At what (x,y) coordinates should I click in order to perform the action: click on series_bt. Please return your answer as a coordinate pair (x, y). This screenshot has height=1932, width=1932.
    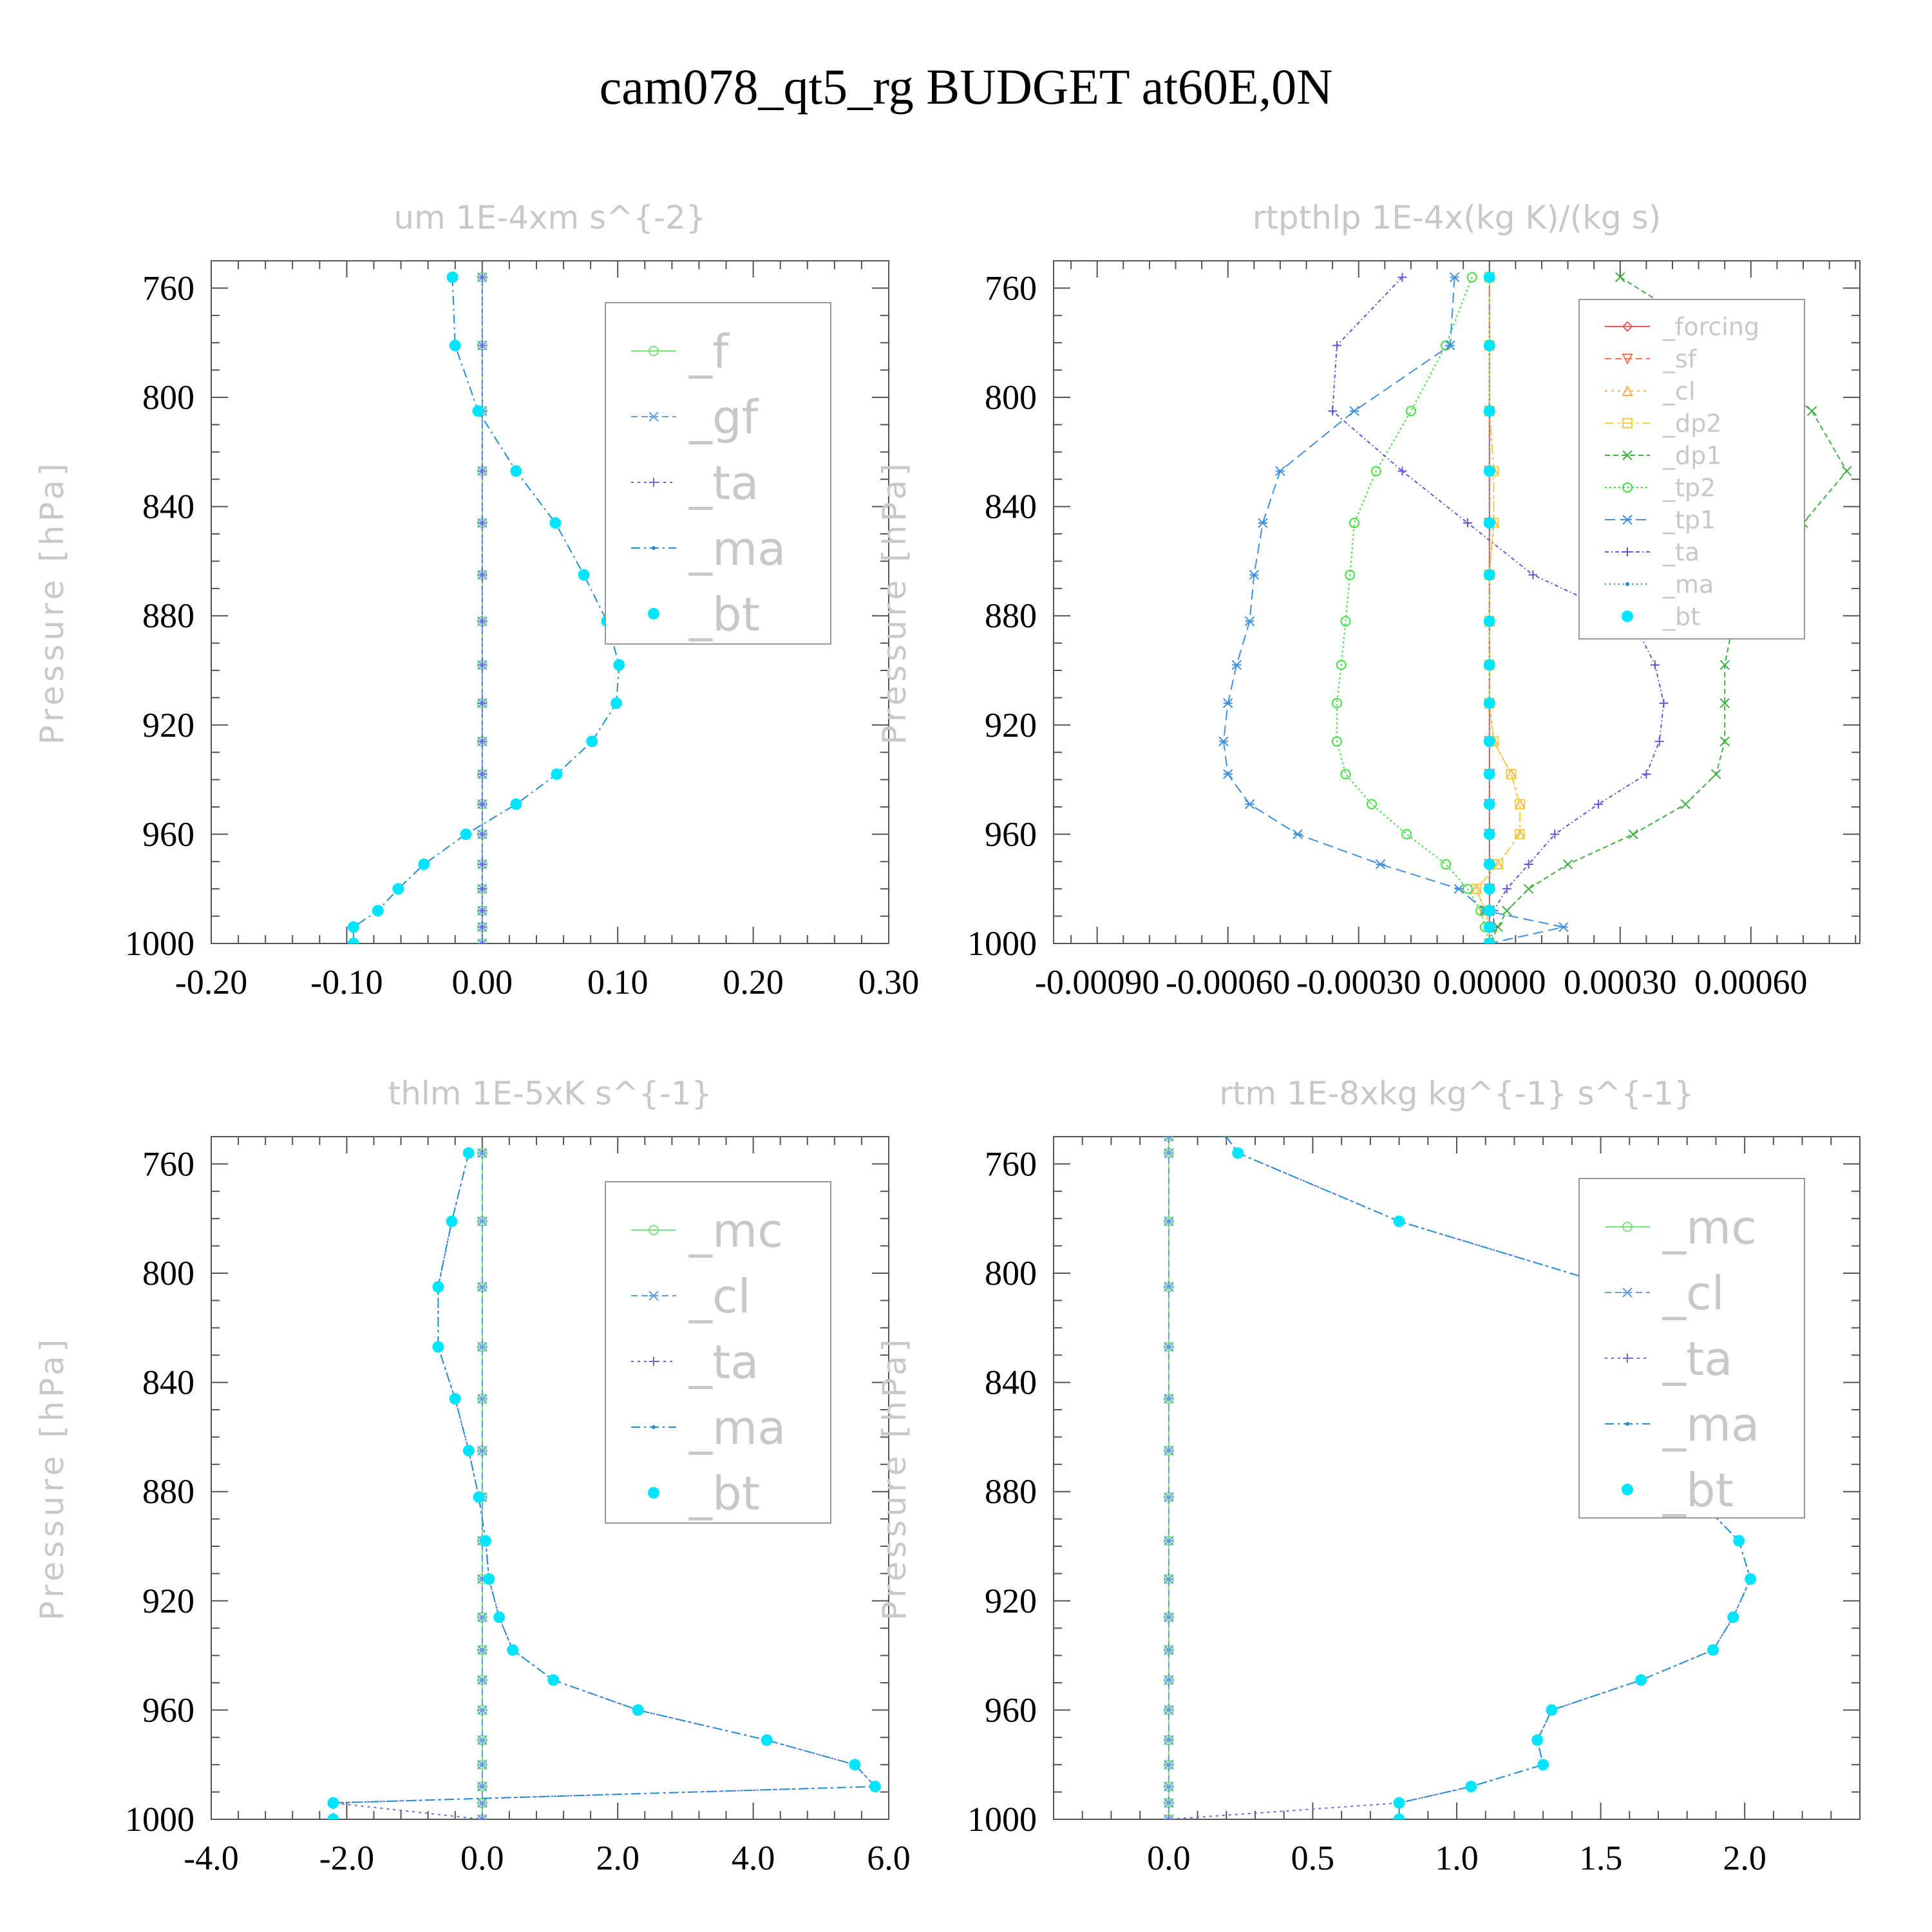
    Looking at the image, I should click on (1489, 607).